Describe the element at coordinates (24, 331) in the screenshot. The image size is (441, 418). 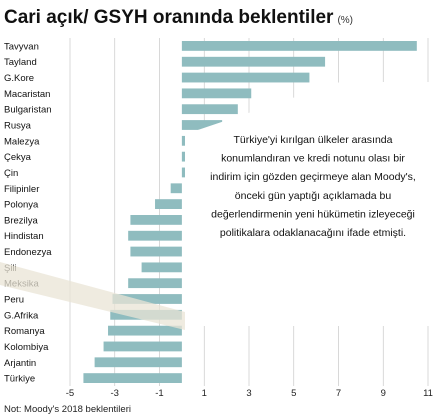
I see `category-label: Romanya` at that location.